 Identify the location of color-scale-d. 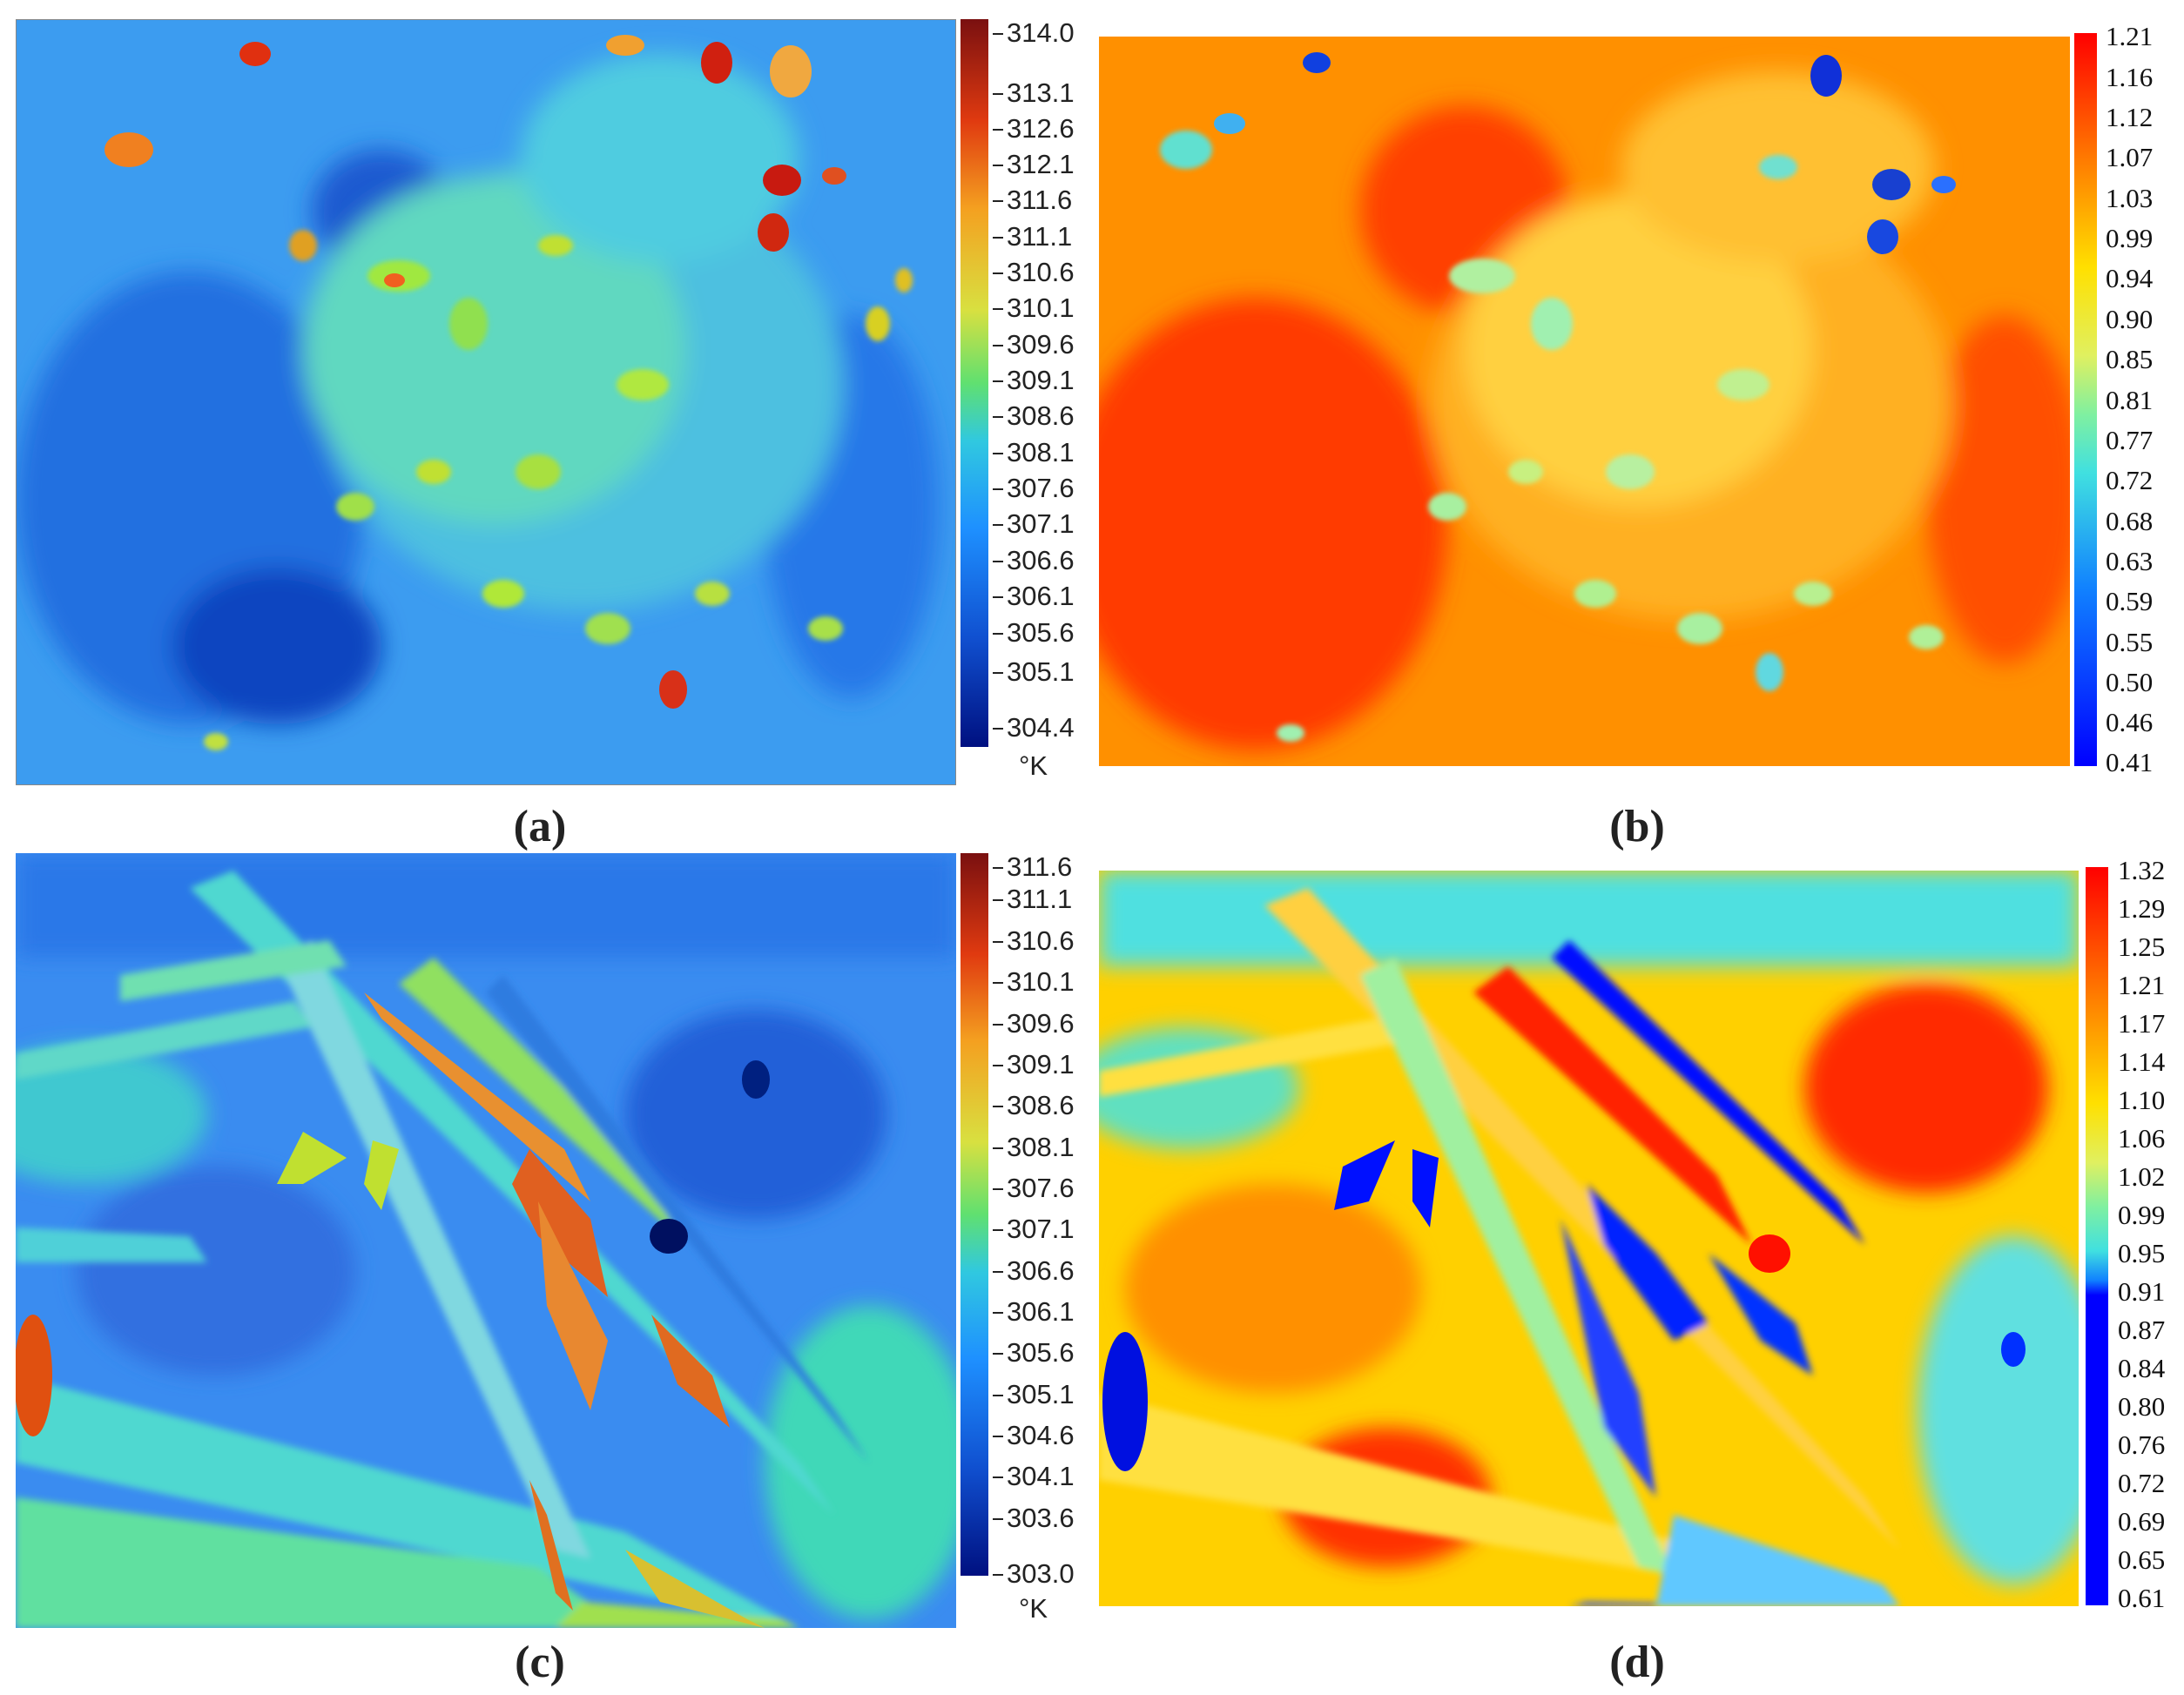
(2097, 1236).